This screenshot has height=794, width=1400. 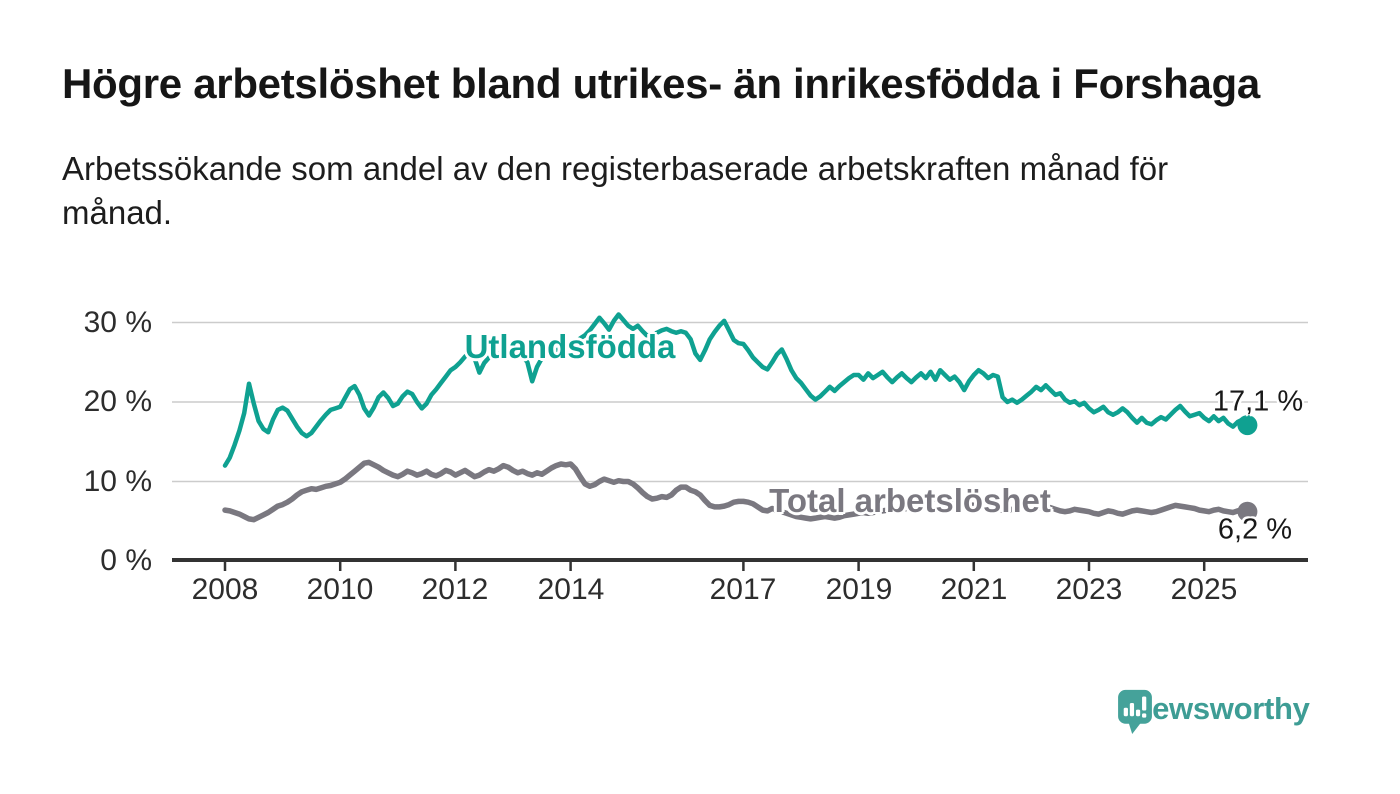 What do you see at coordinates (859, 589) in the screenshot?
I see `x-axis-label-2019: 2019` at bounding box center [859, 589].